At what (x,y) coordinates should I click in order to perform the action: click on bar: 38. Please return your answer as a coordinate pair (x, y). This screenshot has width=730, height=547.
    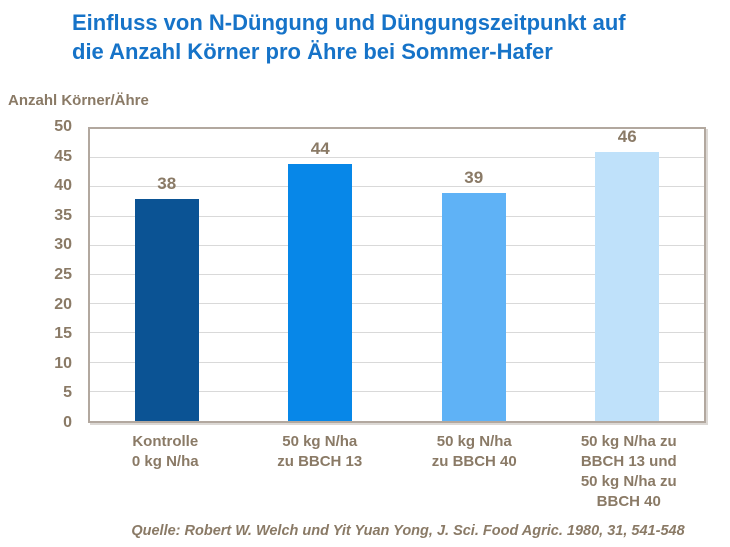
    Looking at the image, I should click on (166, 297).